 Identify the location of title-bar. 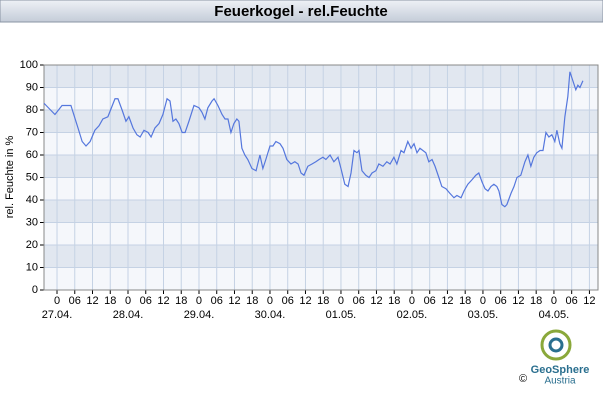
(301, 11).